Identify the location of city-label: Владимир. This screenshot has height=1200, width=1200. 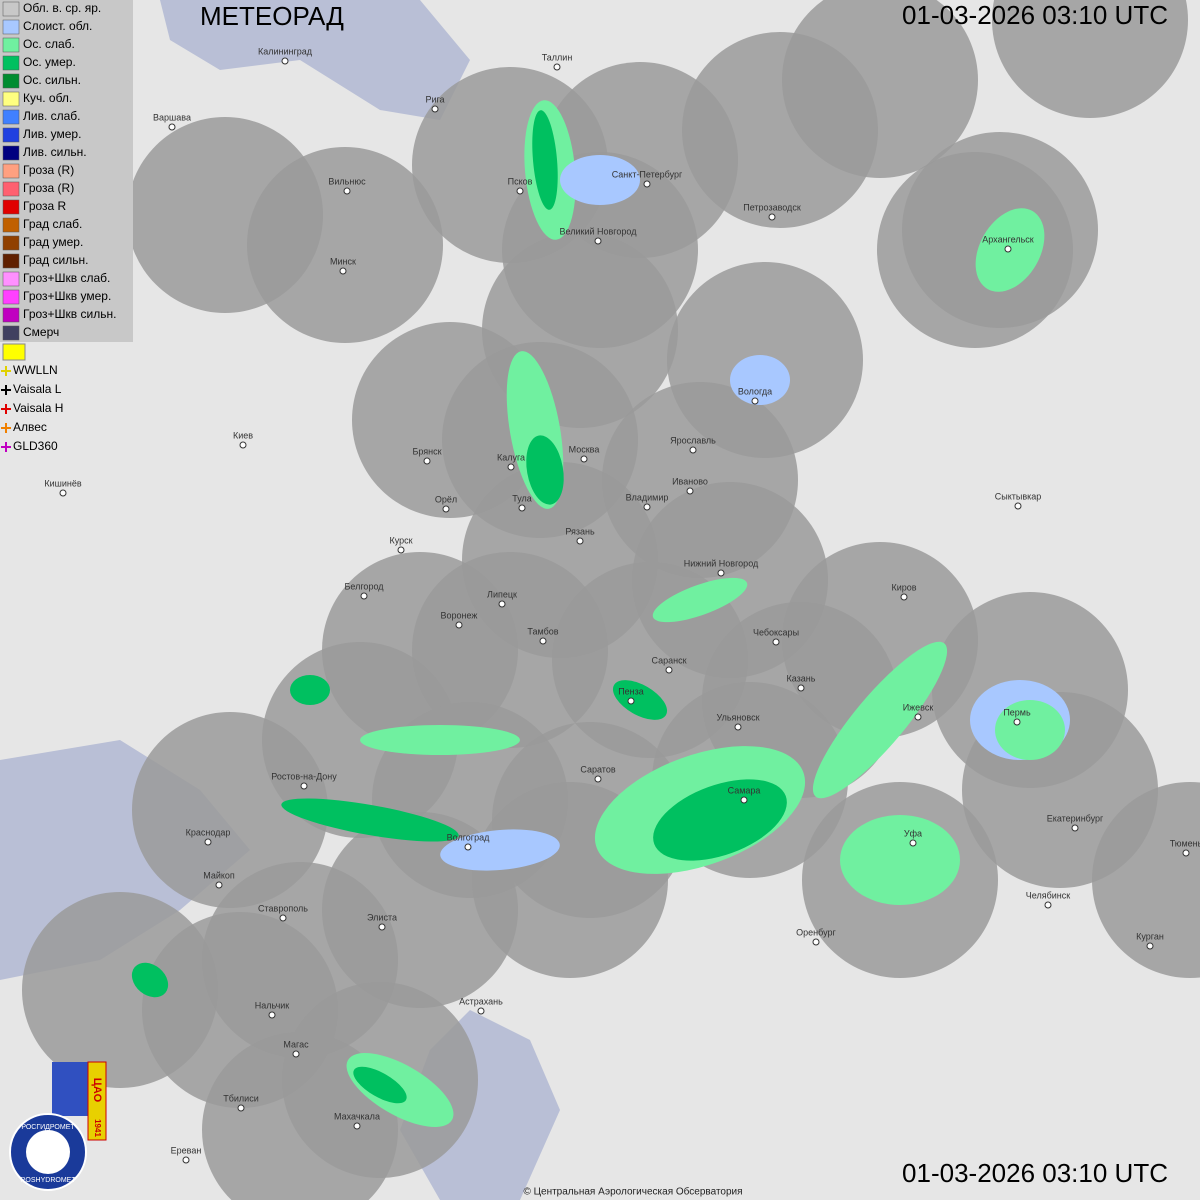
(647, 497).